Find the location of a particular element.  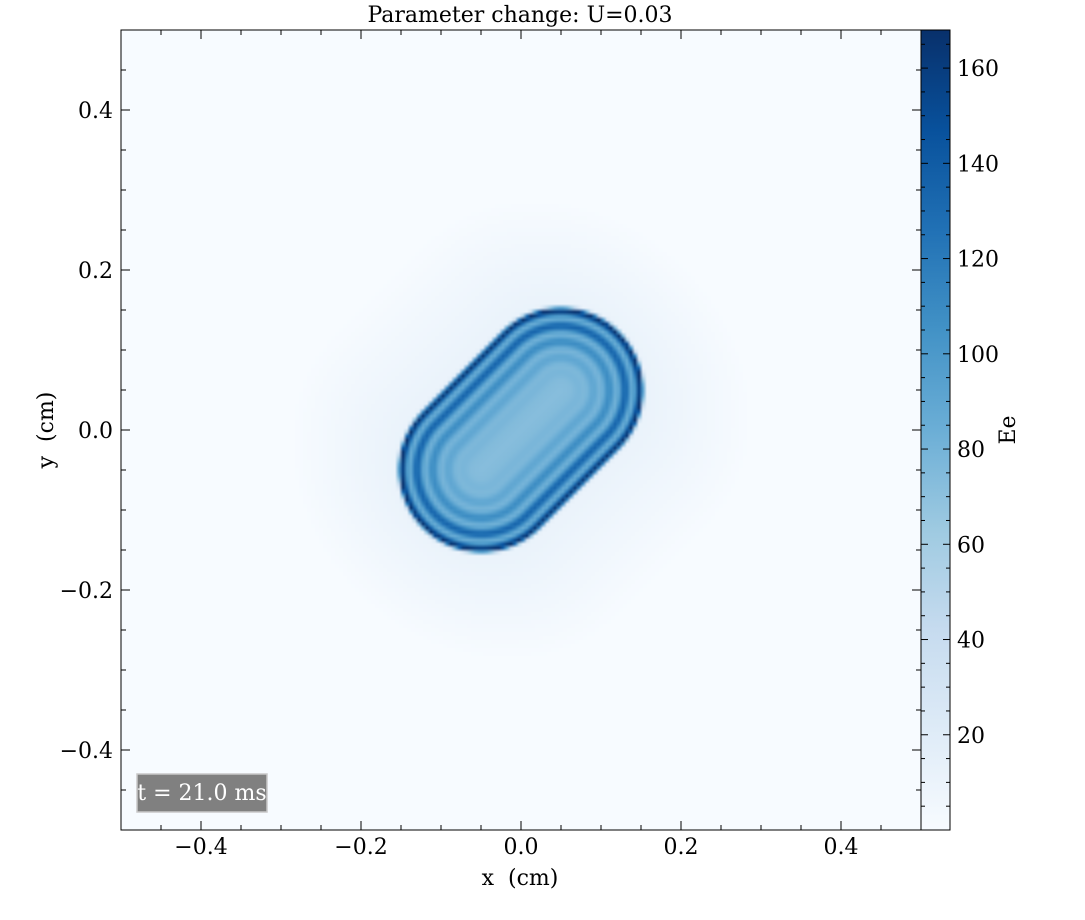

y-axis-title: y (cm) is located at coordinates (46, 431).